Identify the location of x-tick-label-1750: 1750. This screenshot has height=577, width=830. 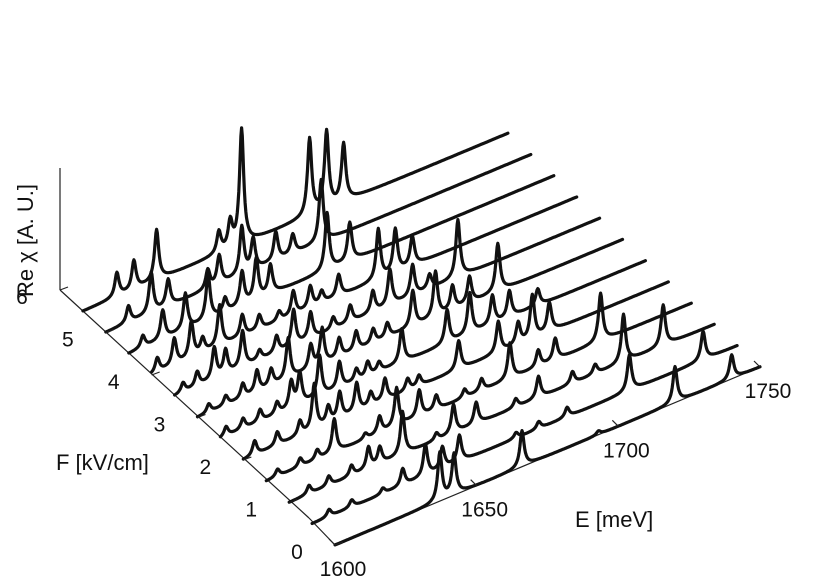
(768, 391).